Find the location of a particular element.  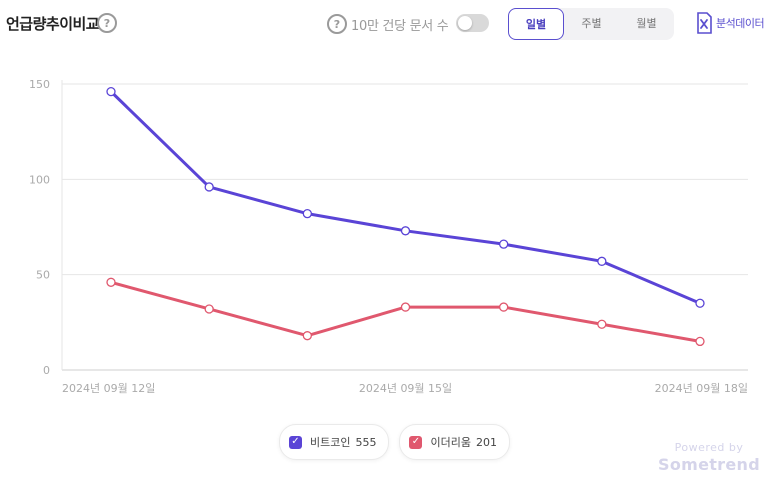

legend-label: 이더리움 is located at coordinates (450, 442).